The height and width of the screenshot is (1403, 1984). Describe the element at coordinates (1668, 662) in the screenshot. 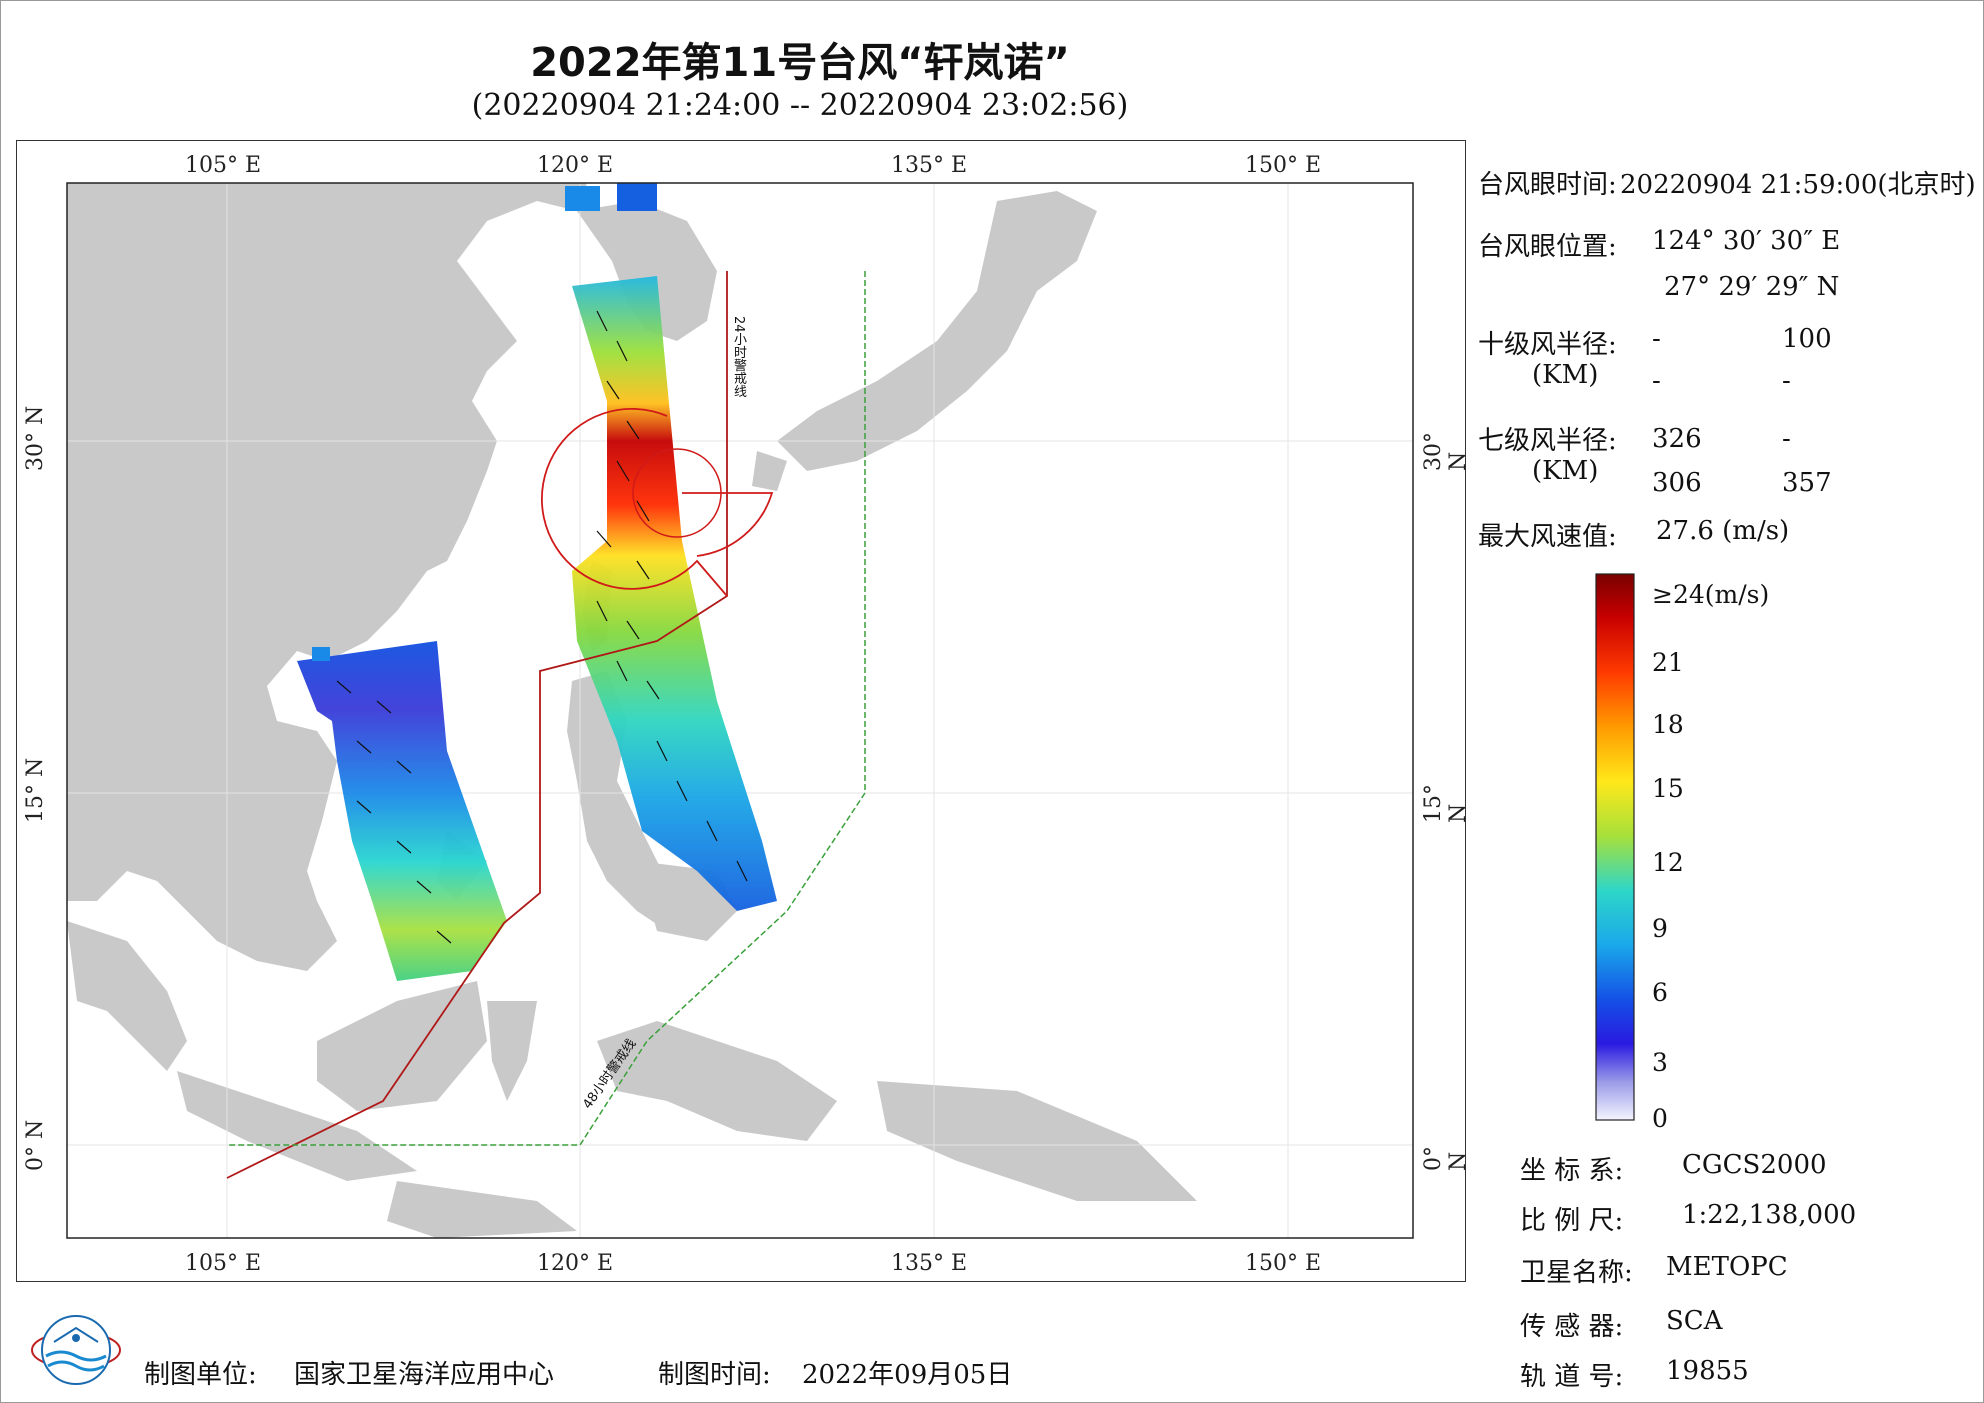

I see `colorbar-label: 21` at that location.